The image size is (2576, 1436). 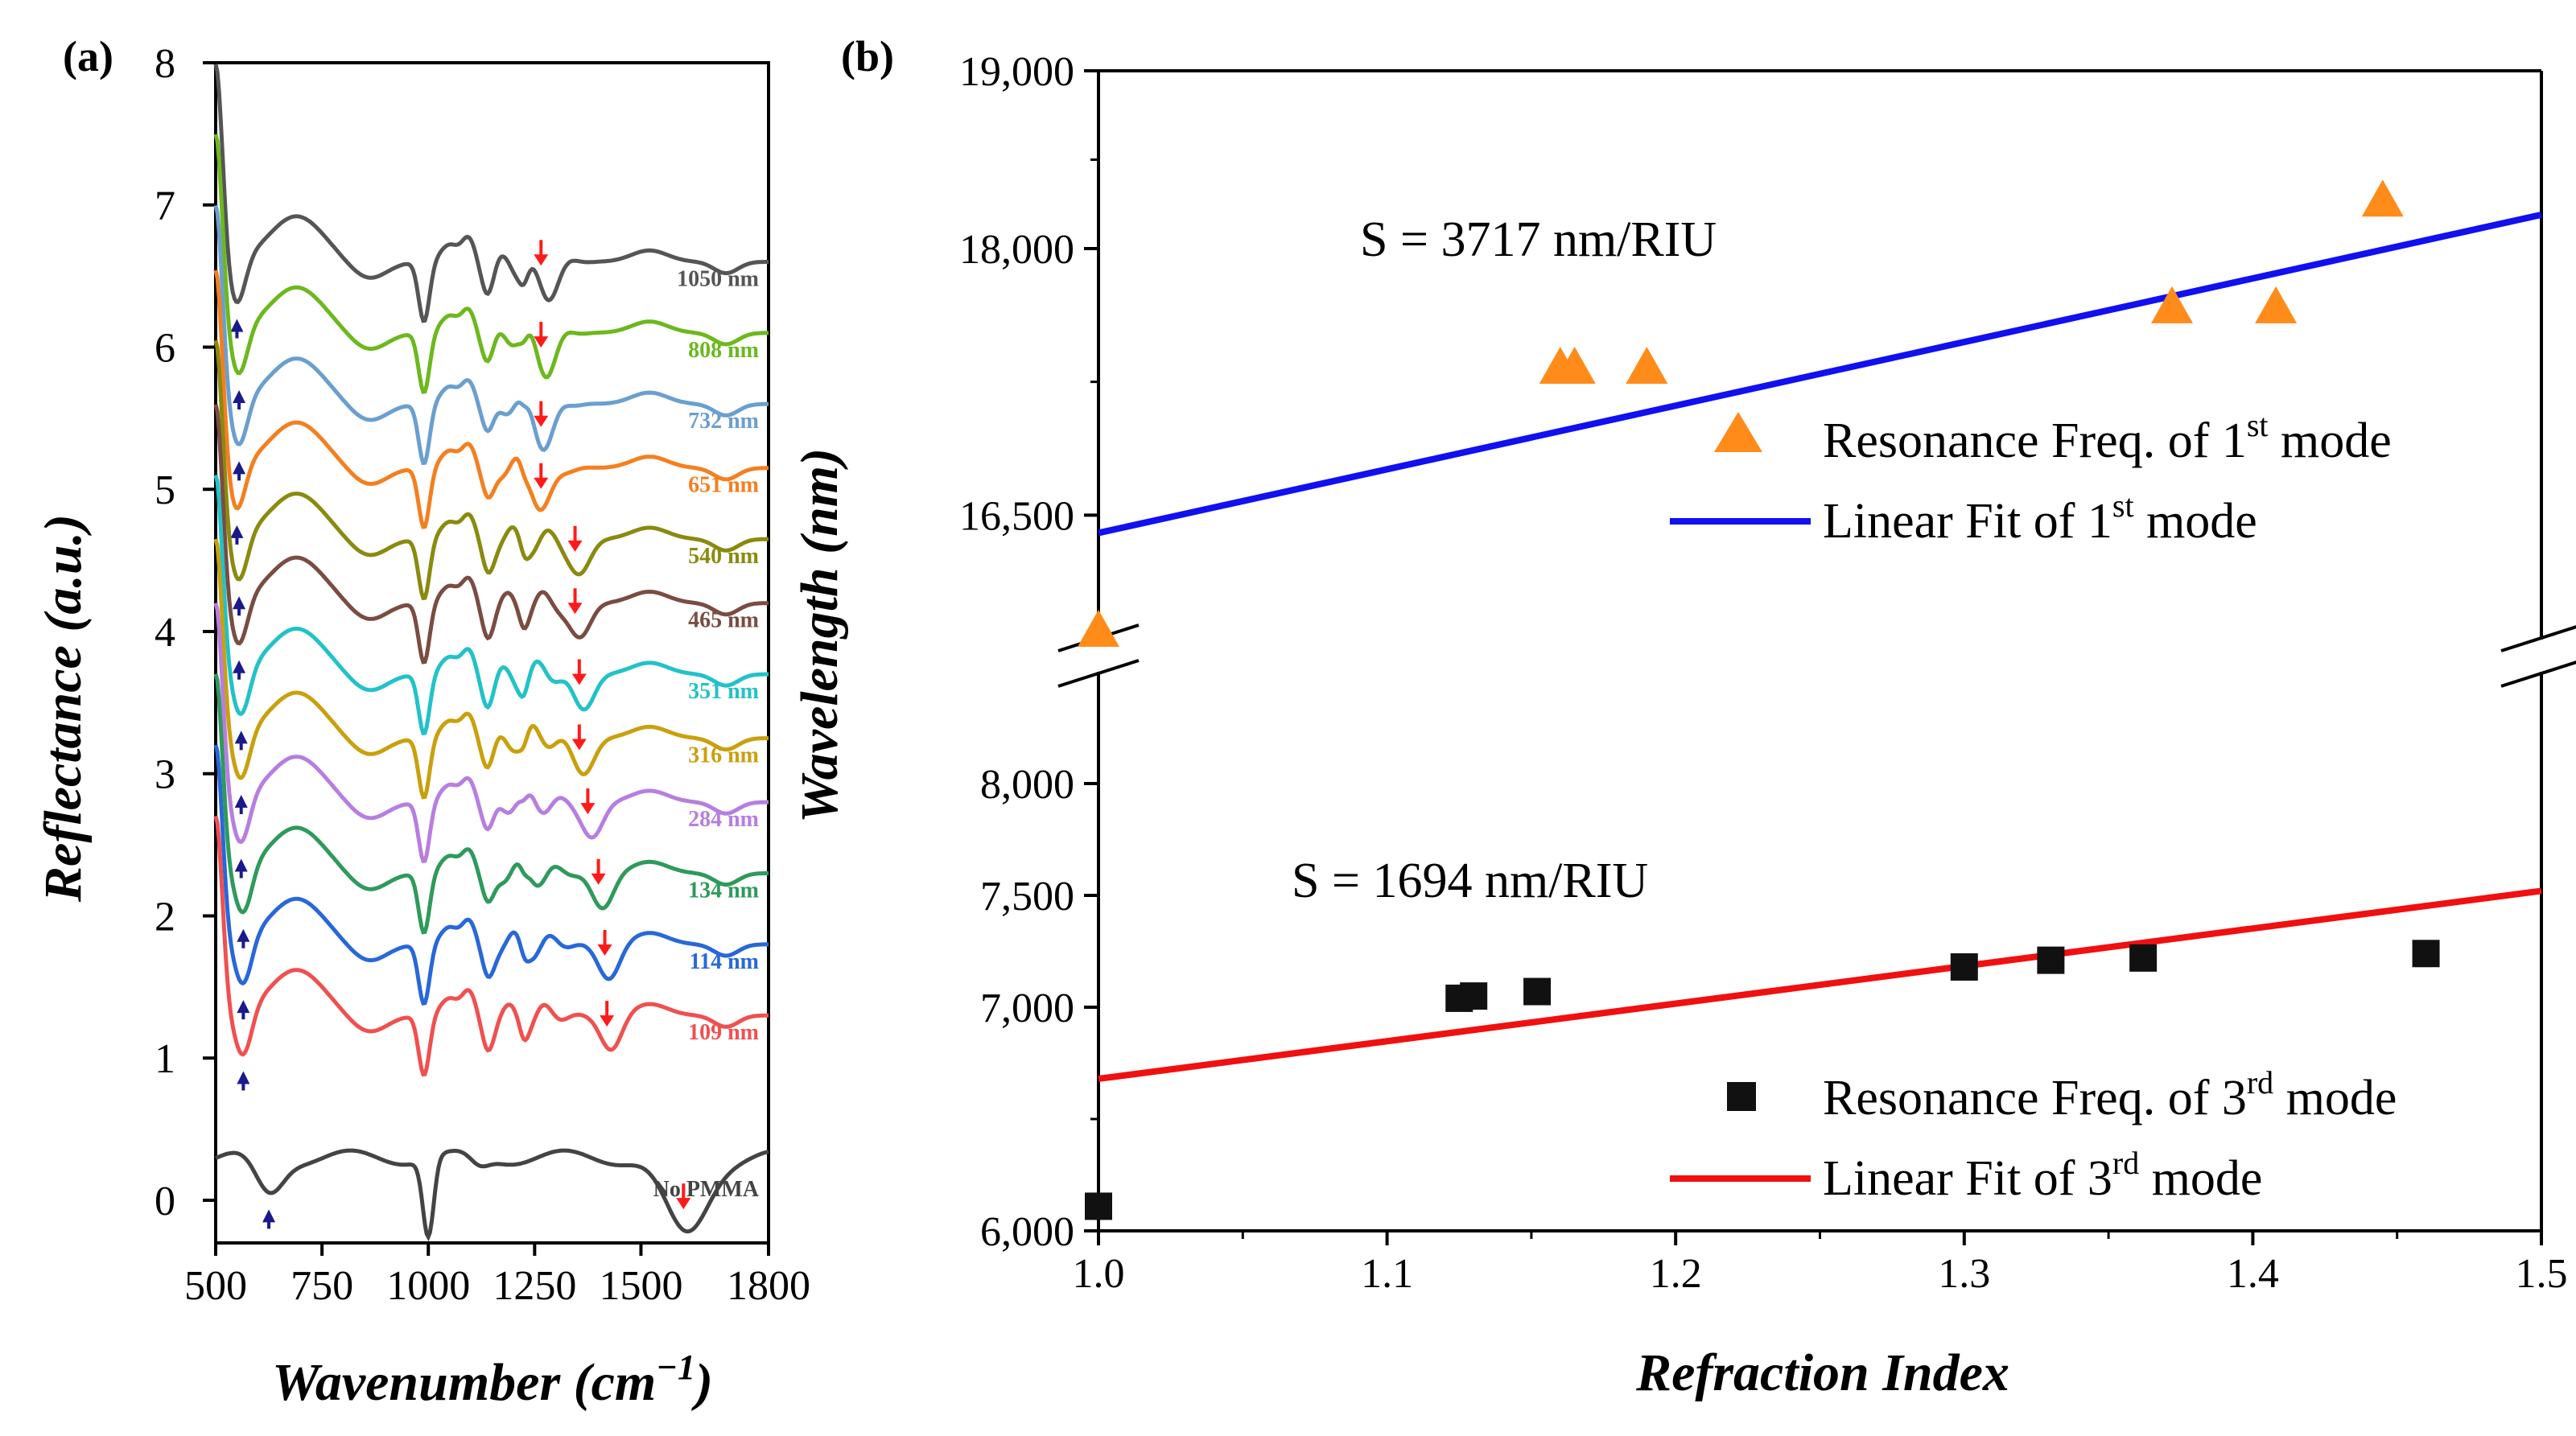 I want to click on legend-fit-3rd-sup: rd, so click(x=2125, y=1163).